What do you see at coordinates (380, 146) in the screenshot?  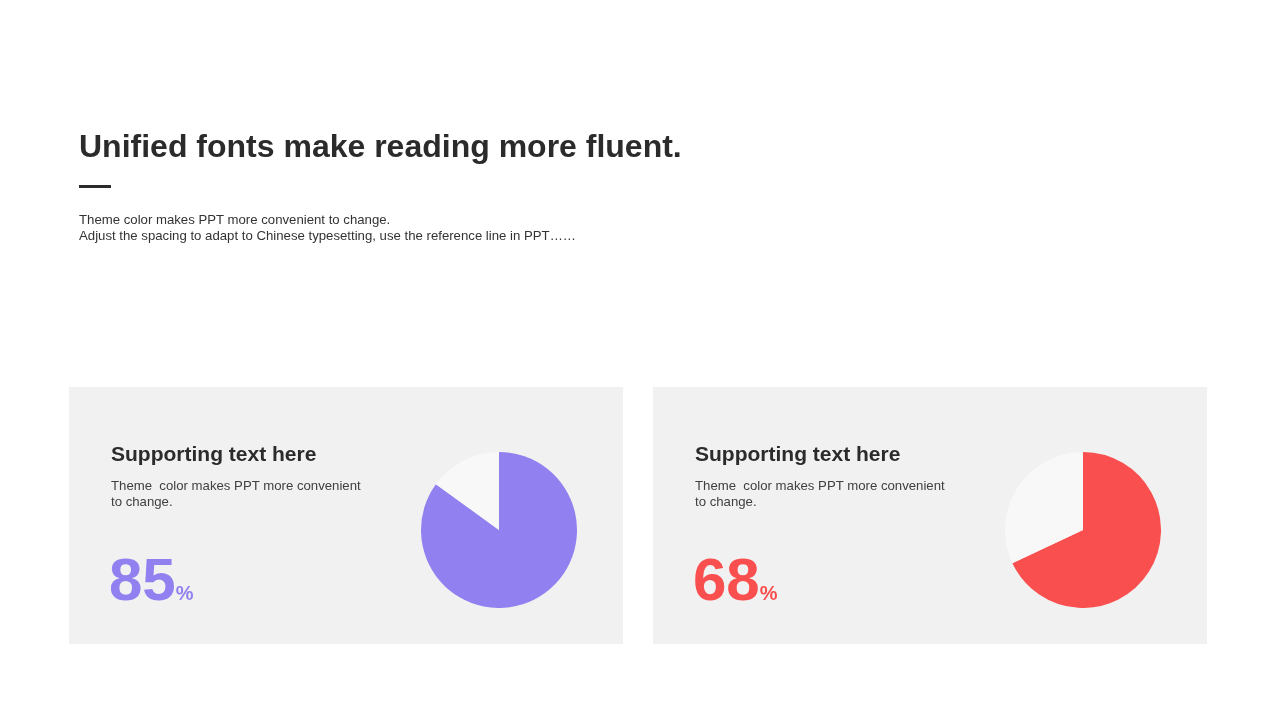 I see `text: Unified fonts make reading more fluent.` at bounding box center [380, 146].